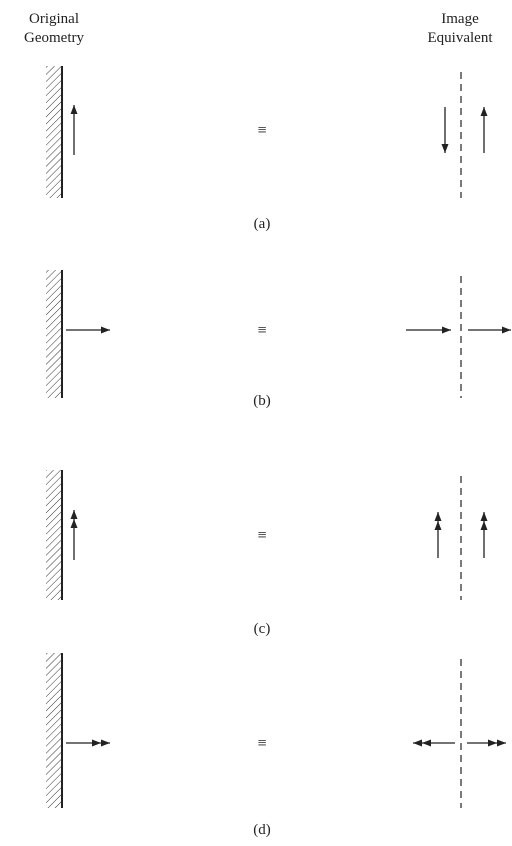 The height and width of the screenshot is (846, 512). I want to click on original-geometry-heading-line1: Original, so click(54, 19).